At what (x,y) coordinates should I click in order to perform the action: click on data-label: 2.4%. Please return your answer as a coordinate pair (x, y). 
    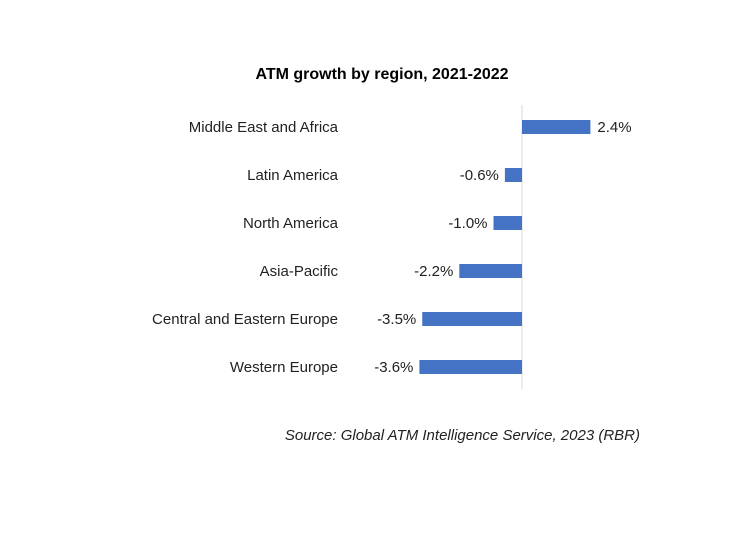
    Looking at the image, I should click on (614, 127).